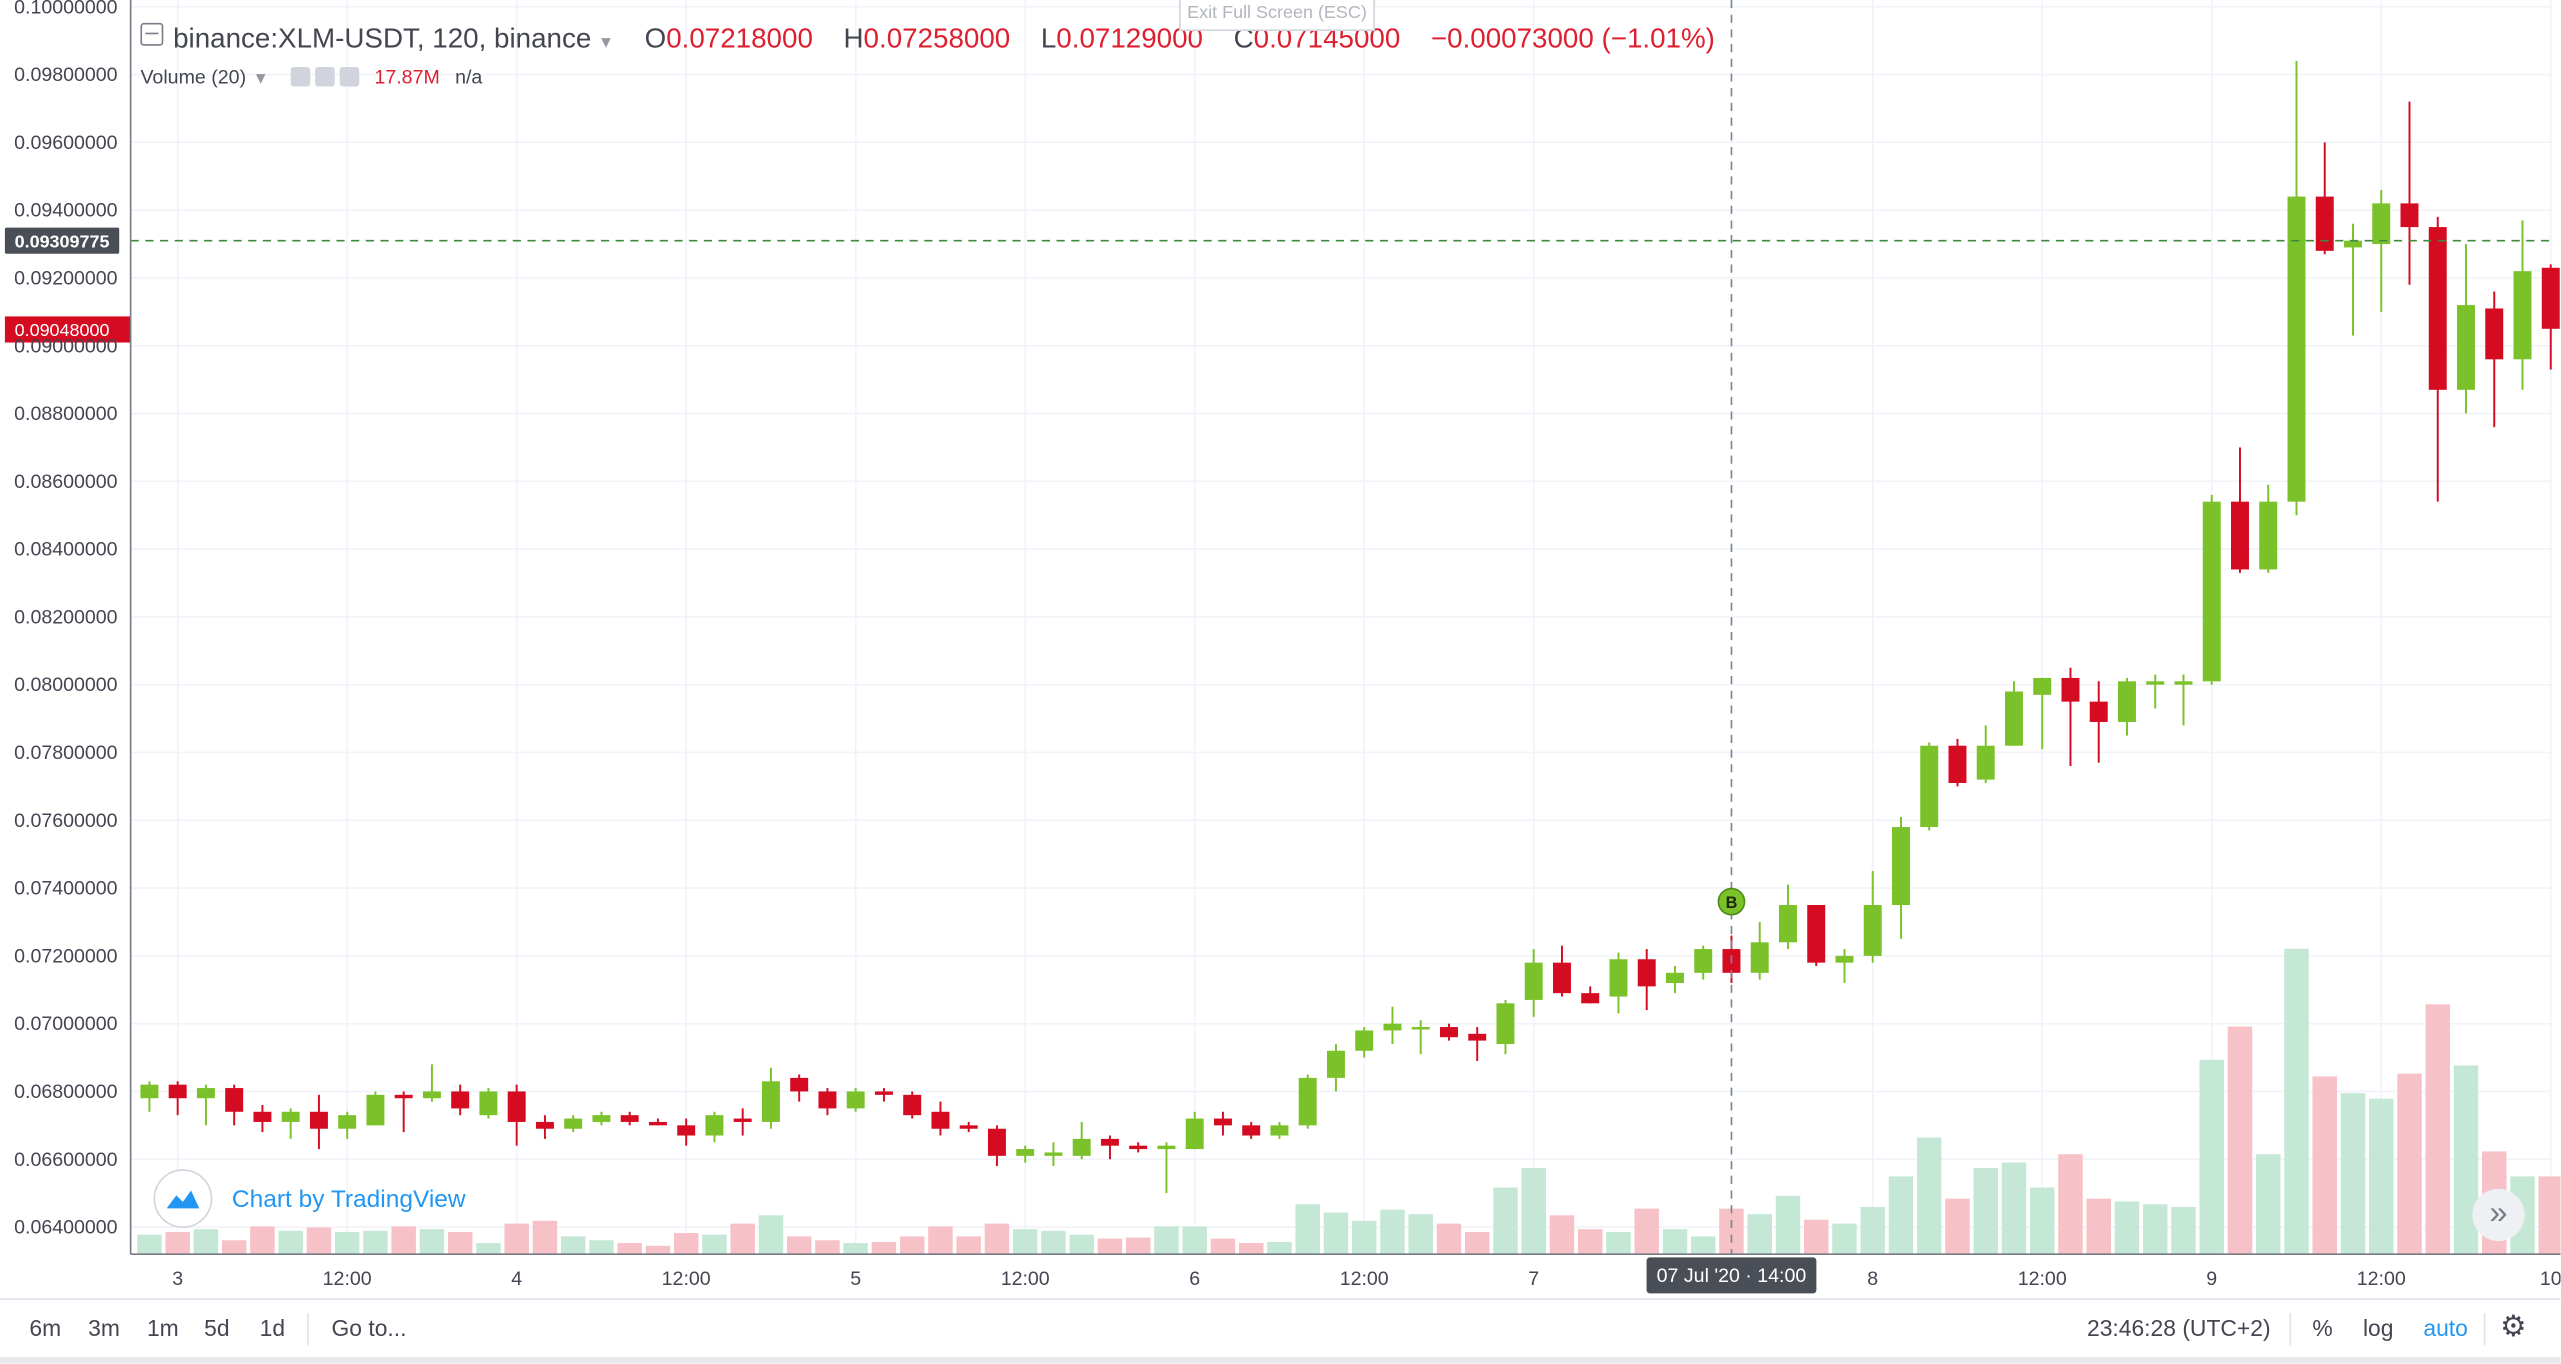 Image resolution: width=2561 pixels, height=1364 pixels. Describe the element at coordinates (300, 76) in the screenshot. I see `eye-icon` at that location.